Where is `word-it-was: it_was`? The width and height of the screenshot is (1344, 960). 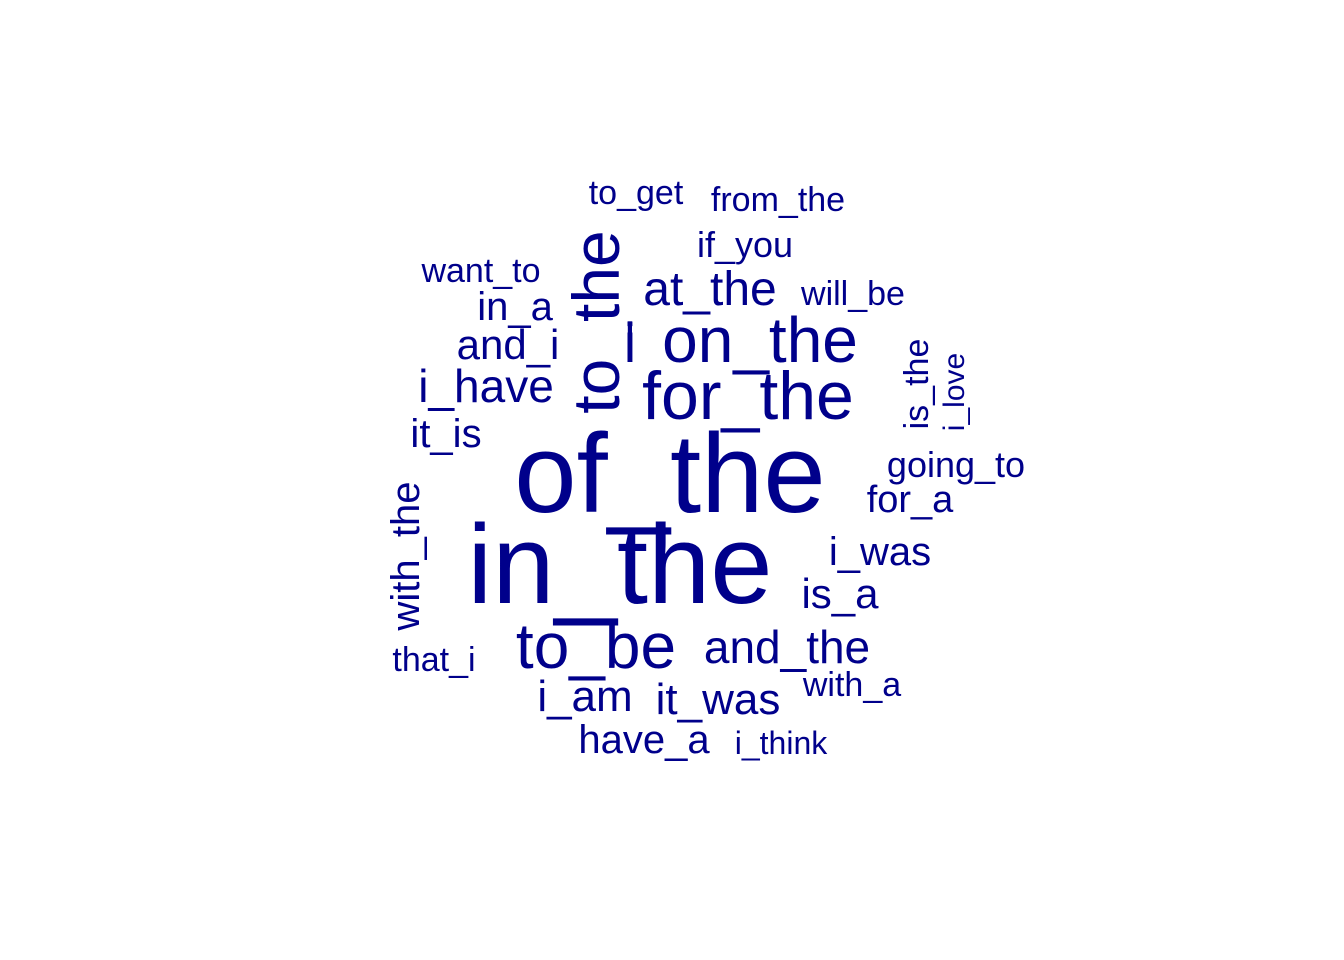 word-it-was: it_was is located at coordinates (718, 699).